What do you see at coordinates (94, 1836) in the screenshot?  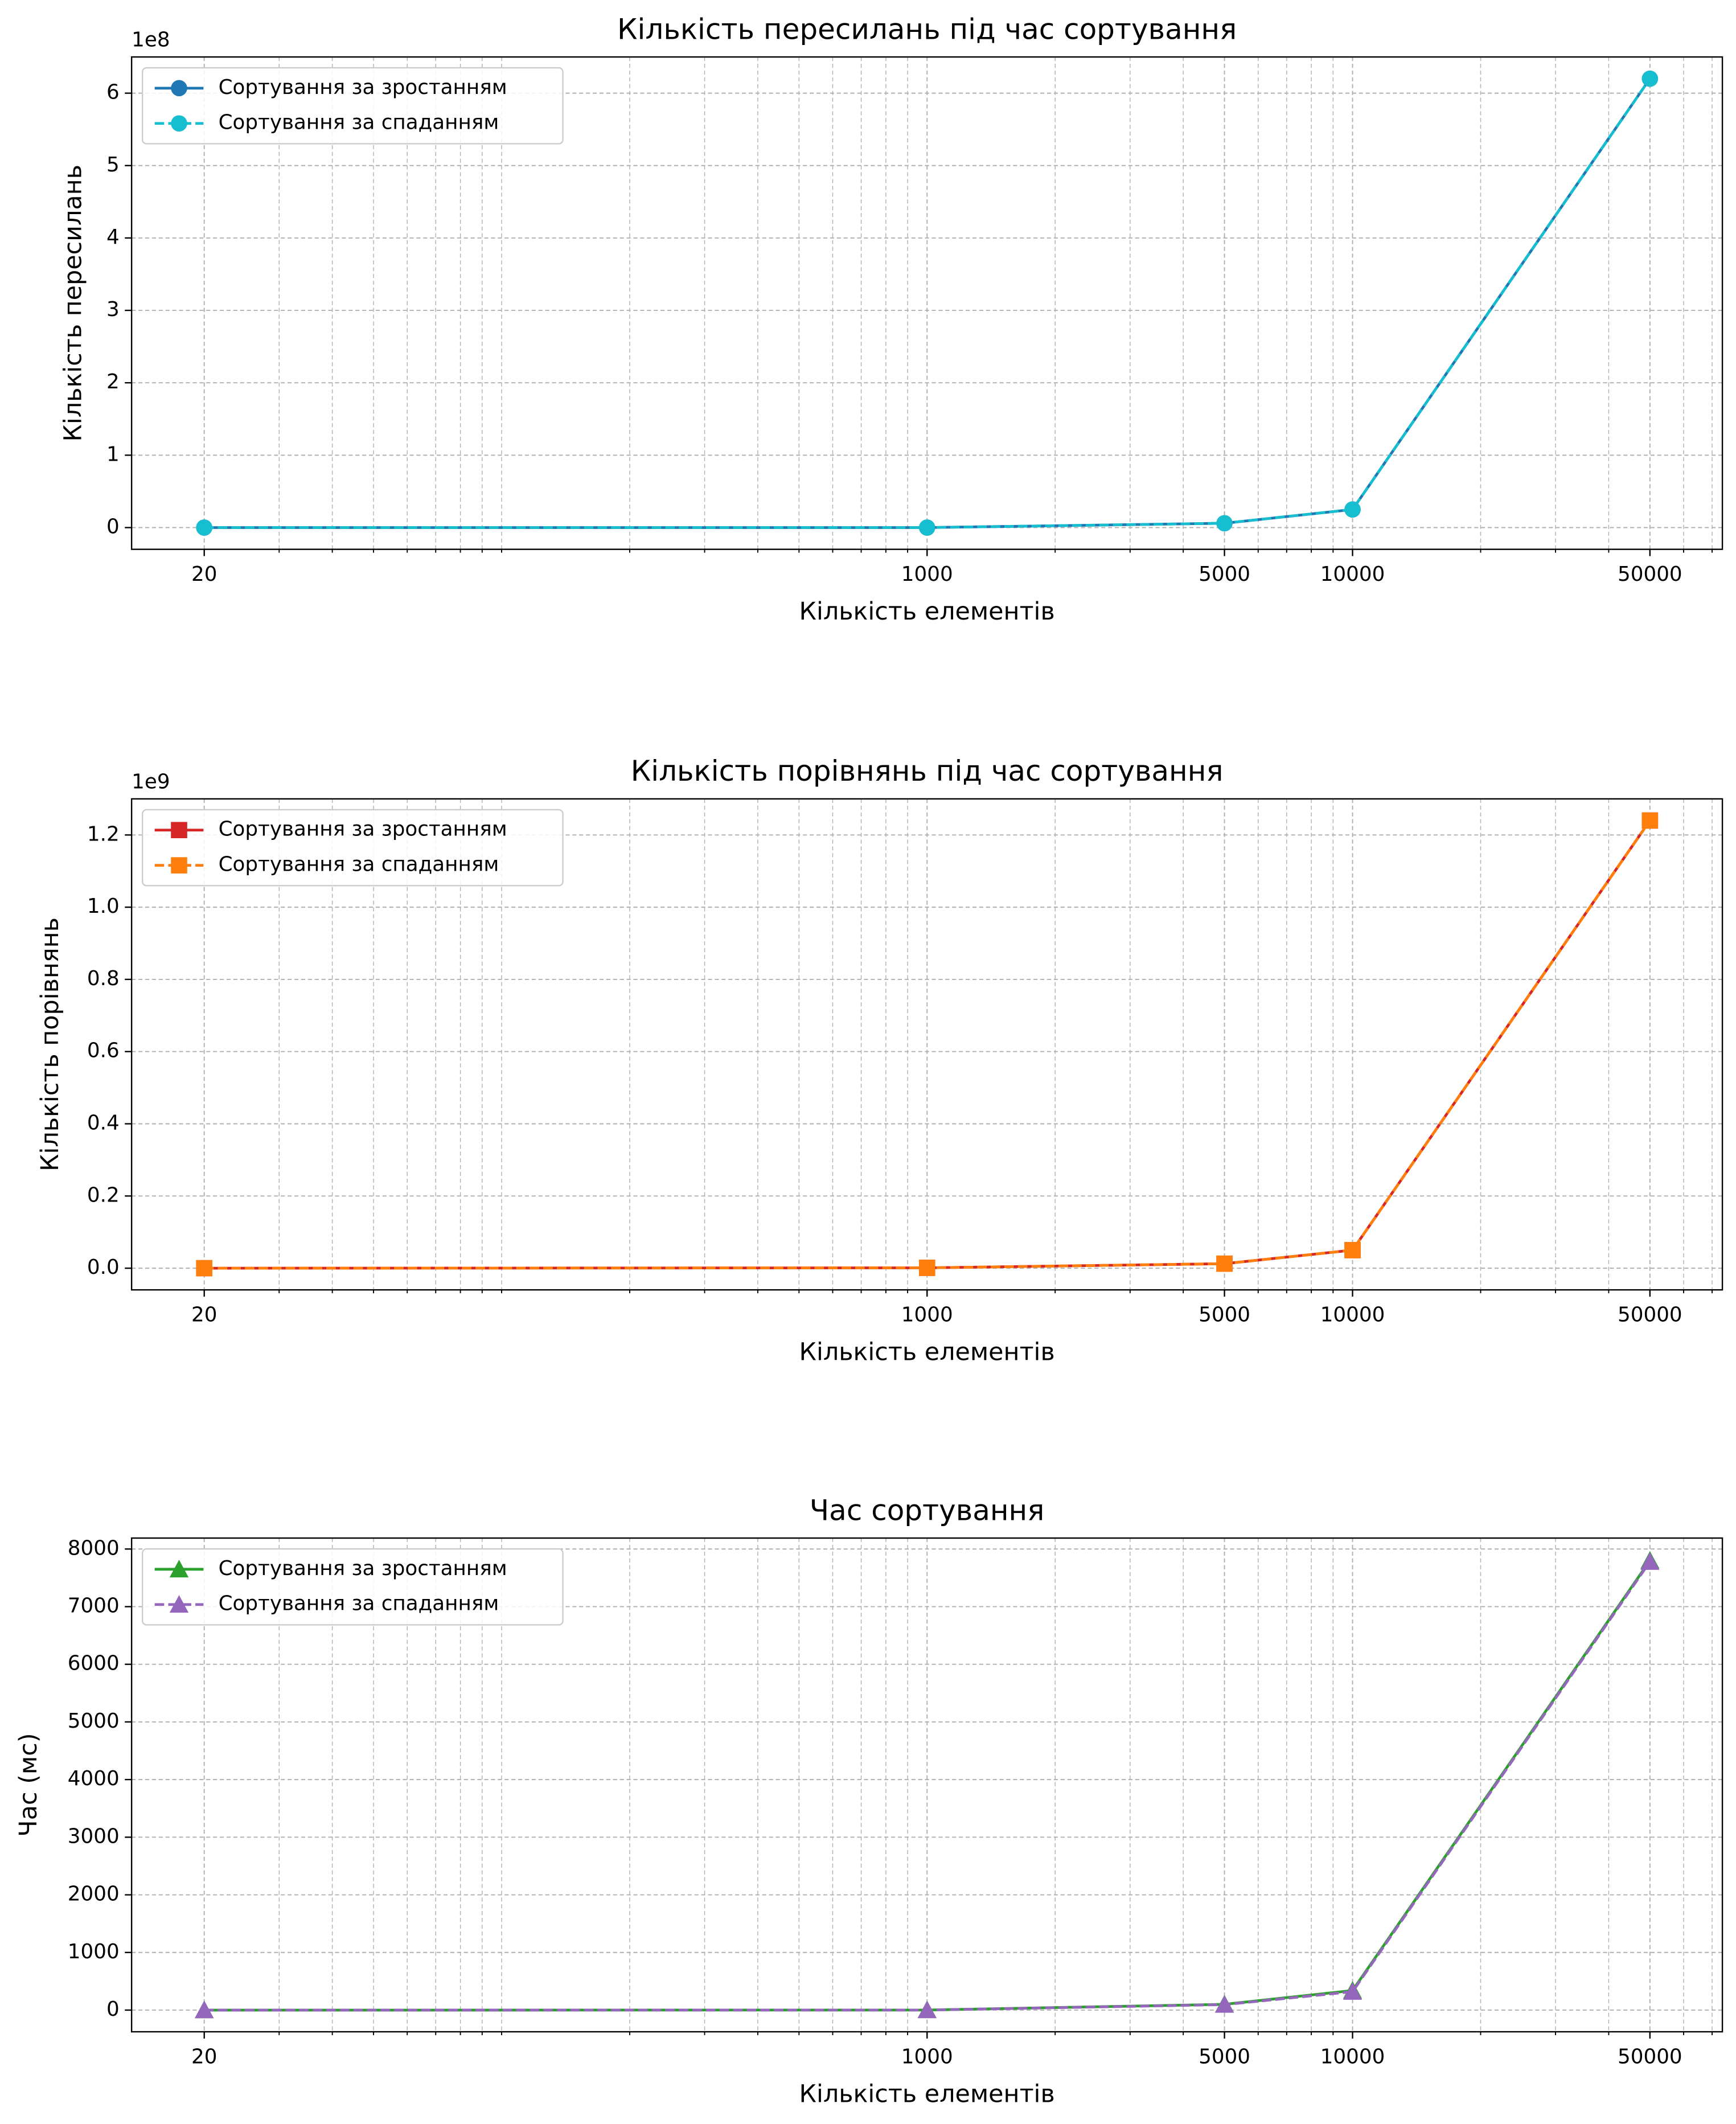 I see `y-tick-label: 3000` at bounding box center [94, 1836].